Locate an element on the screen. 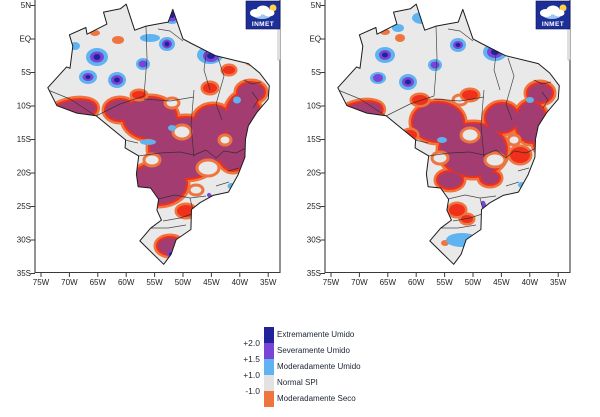 The height and width of the screenshot is (417, 600). lon-axis-labels-left: 75W 70W 65W 60W 55W 50W 45W 40W 35W is located at coordinates (155, 282).